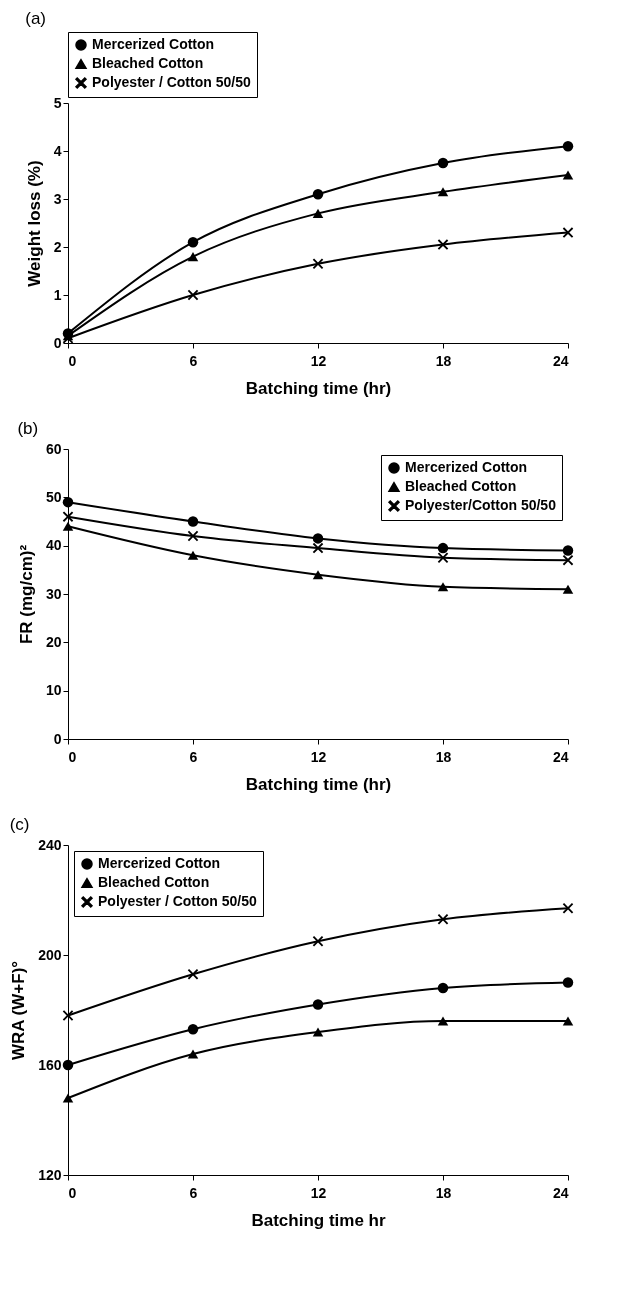  Describe the element at coordinates (57, 150) in the screenshot. I see `y-tick-label: 4` at that location.